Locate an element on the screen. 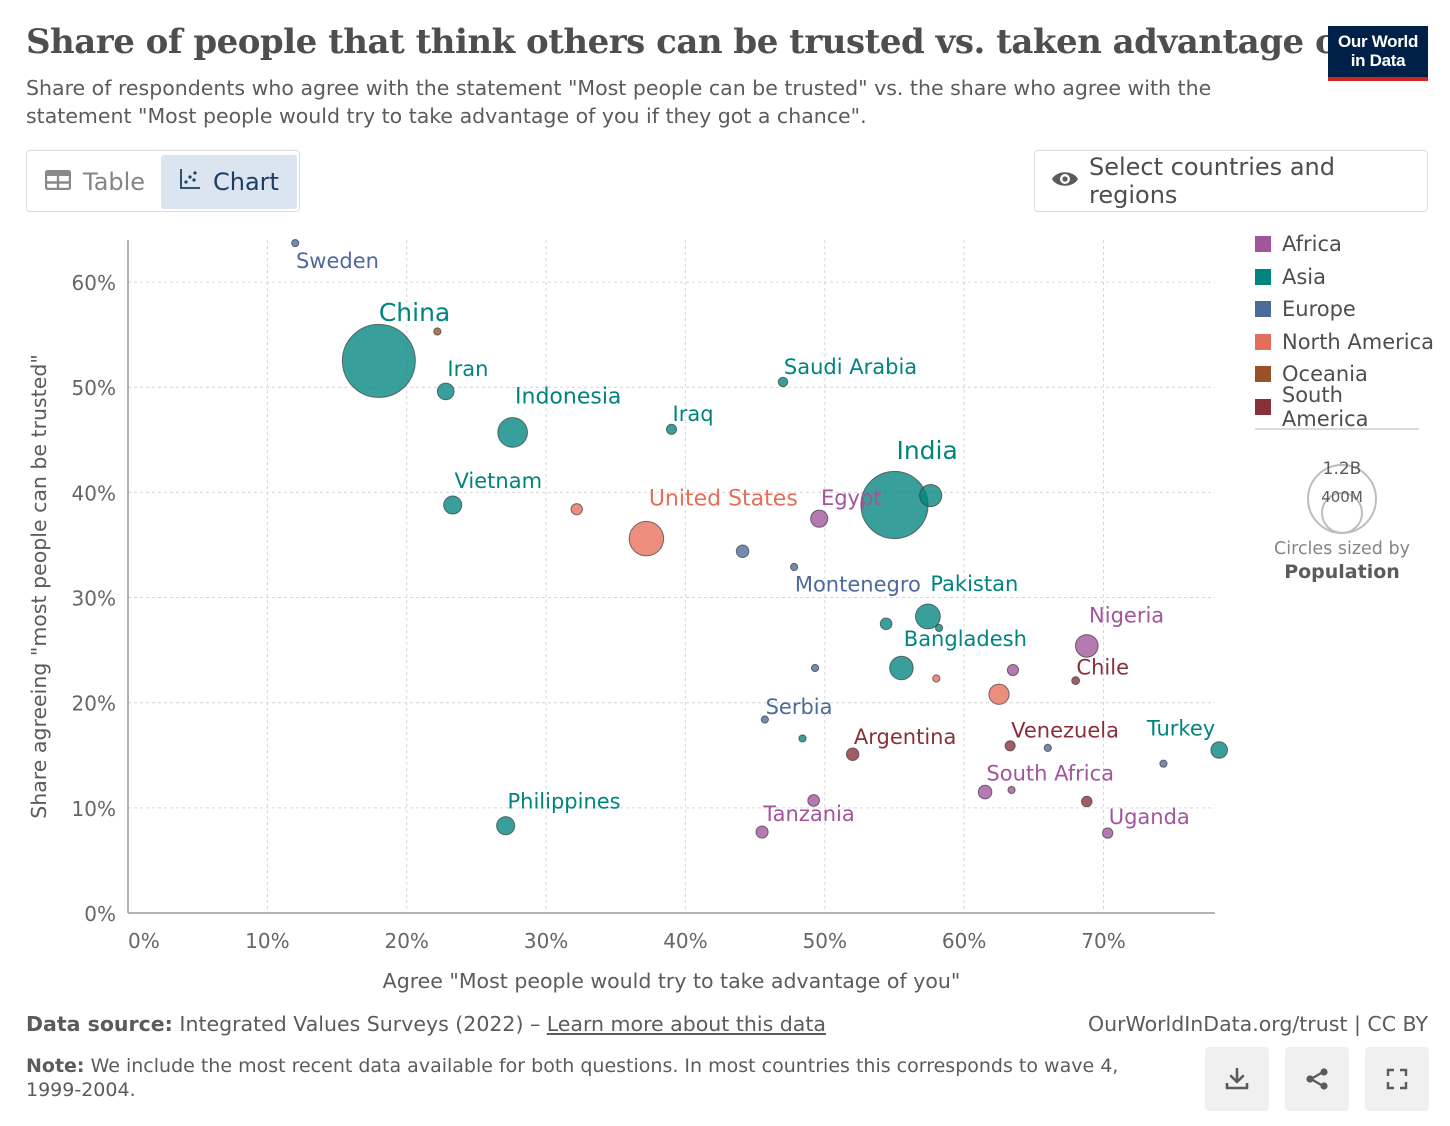 Image resolution: width=1450 pixels, height=1126 pixels. size-legend-small: 400M is located at coordinates (1342, 497).